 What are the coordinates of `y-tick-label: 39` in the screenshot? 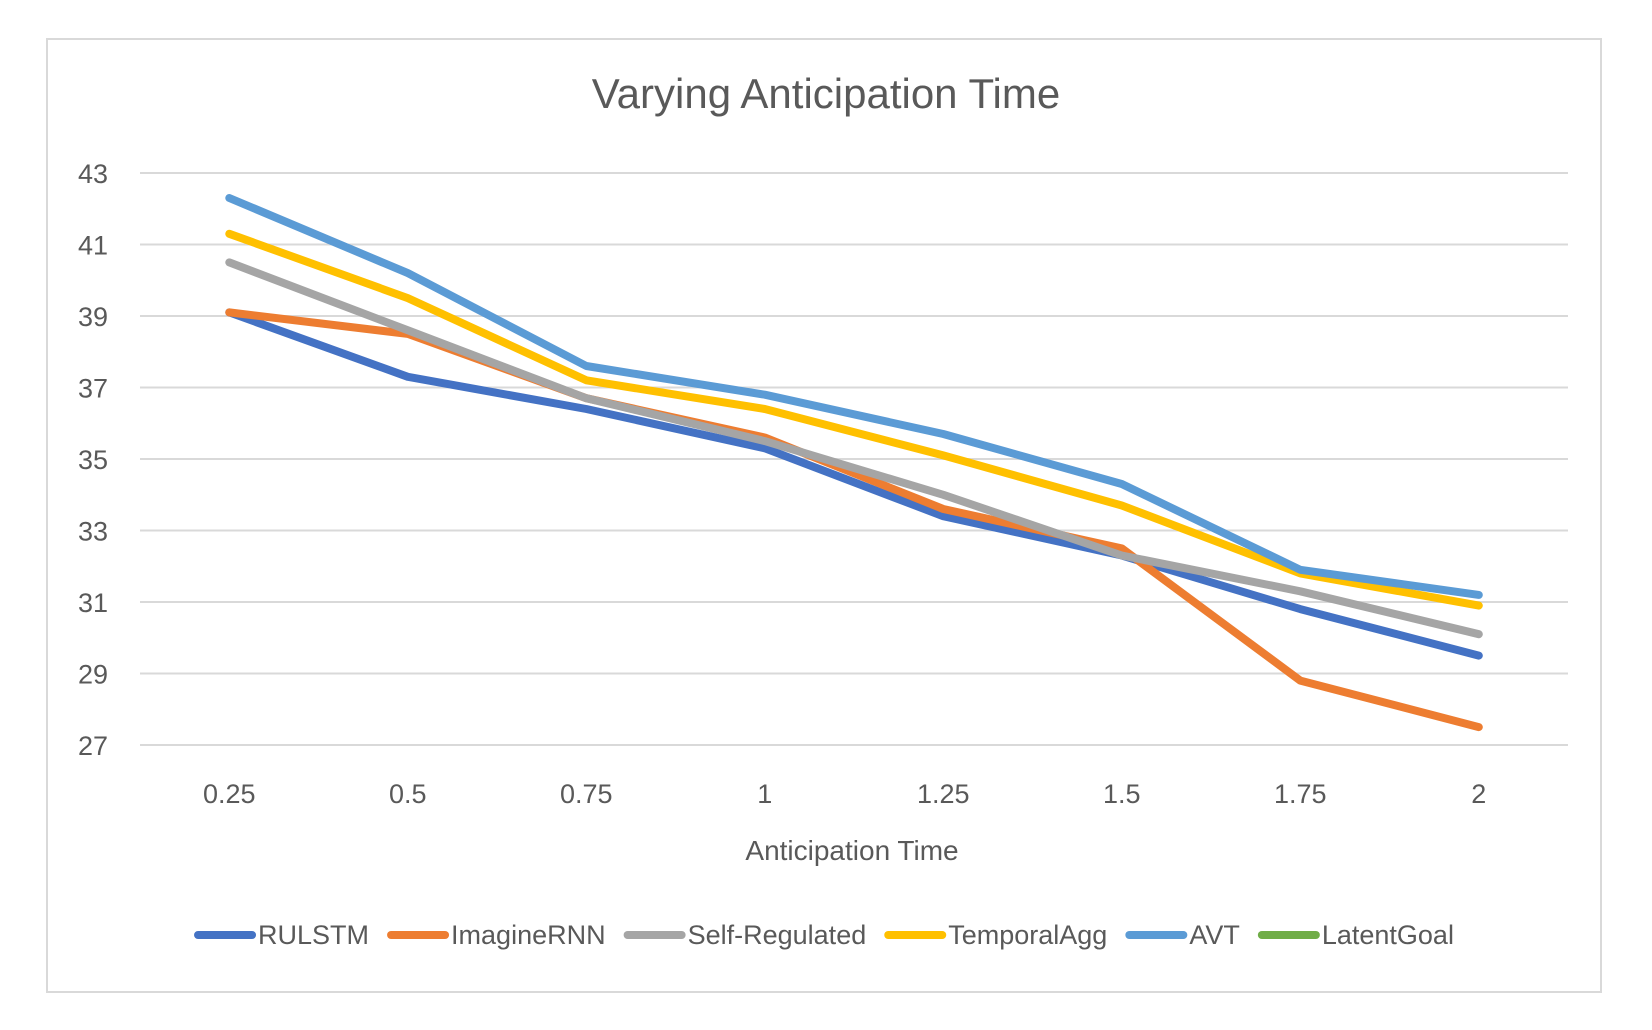 It's located at (93, 317).